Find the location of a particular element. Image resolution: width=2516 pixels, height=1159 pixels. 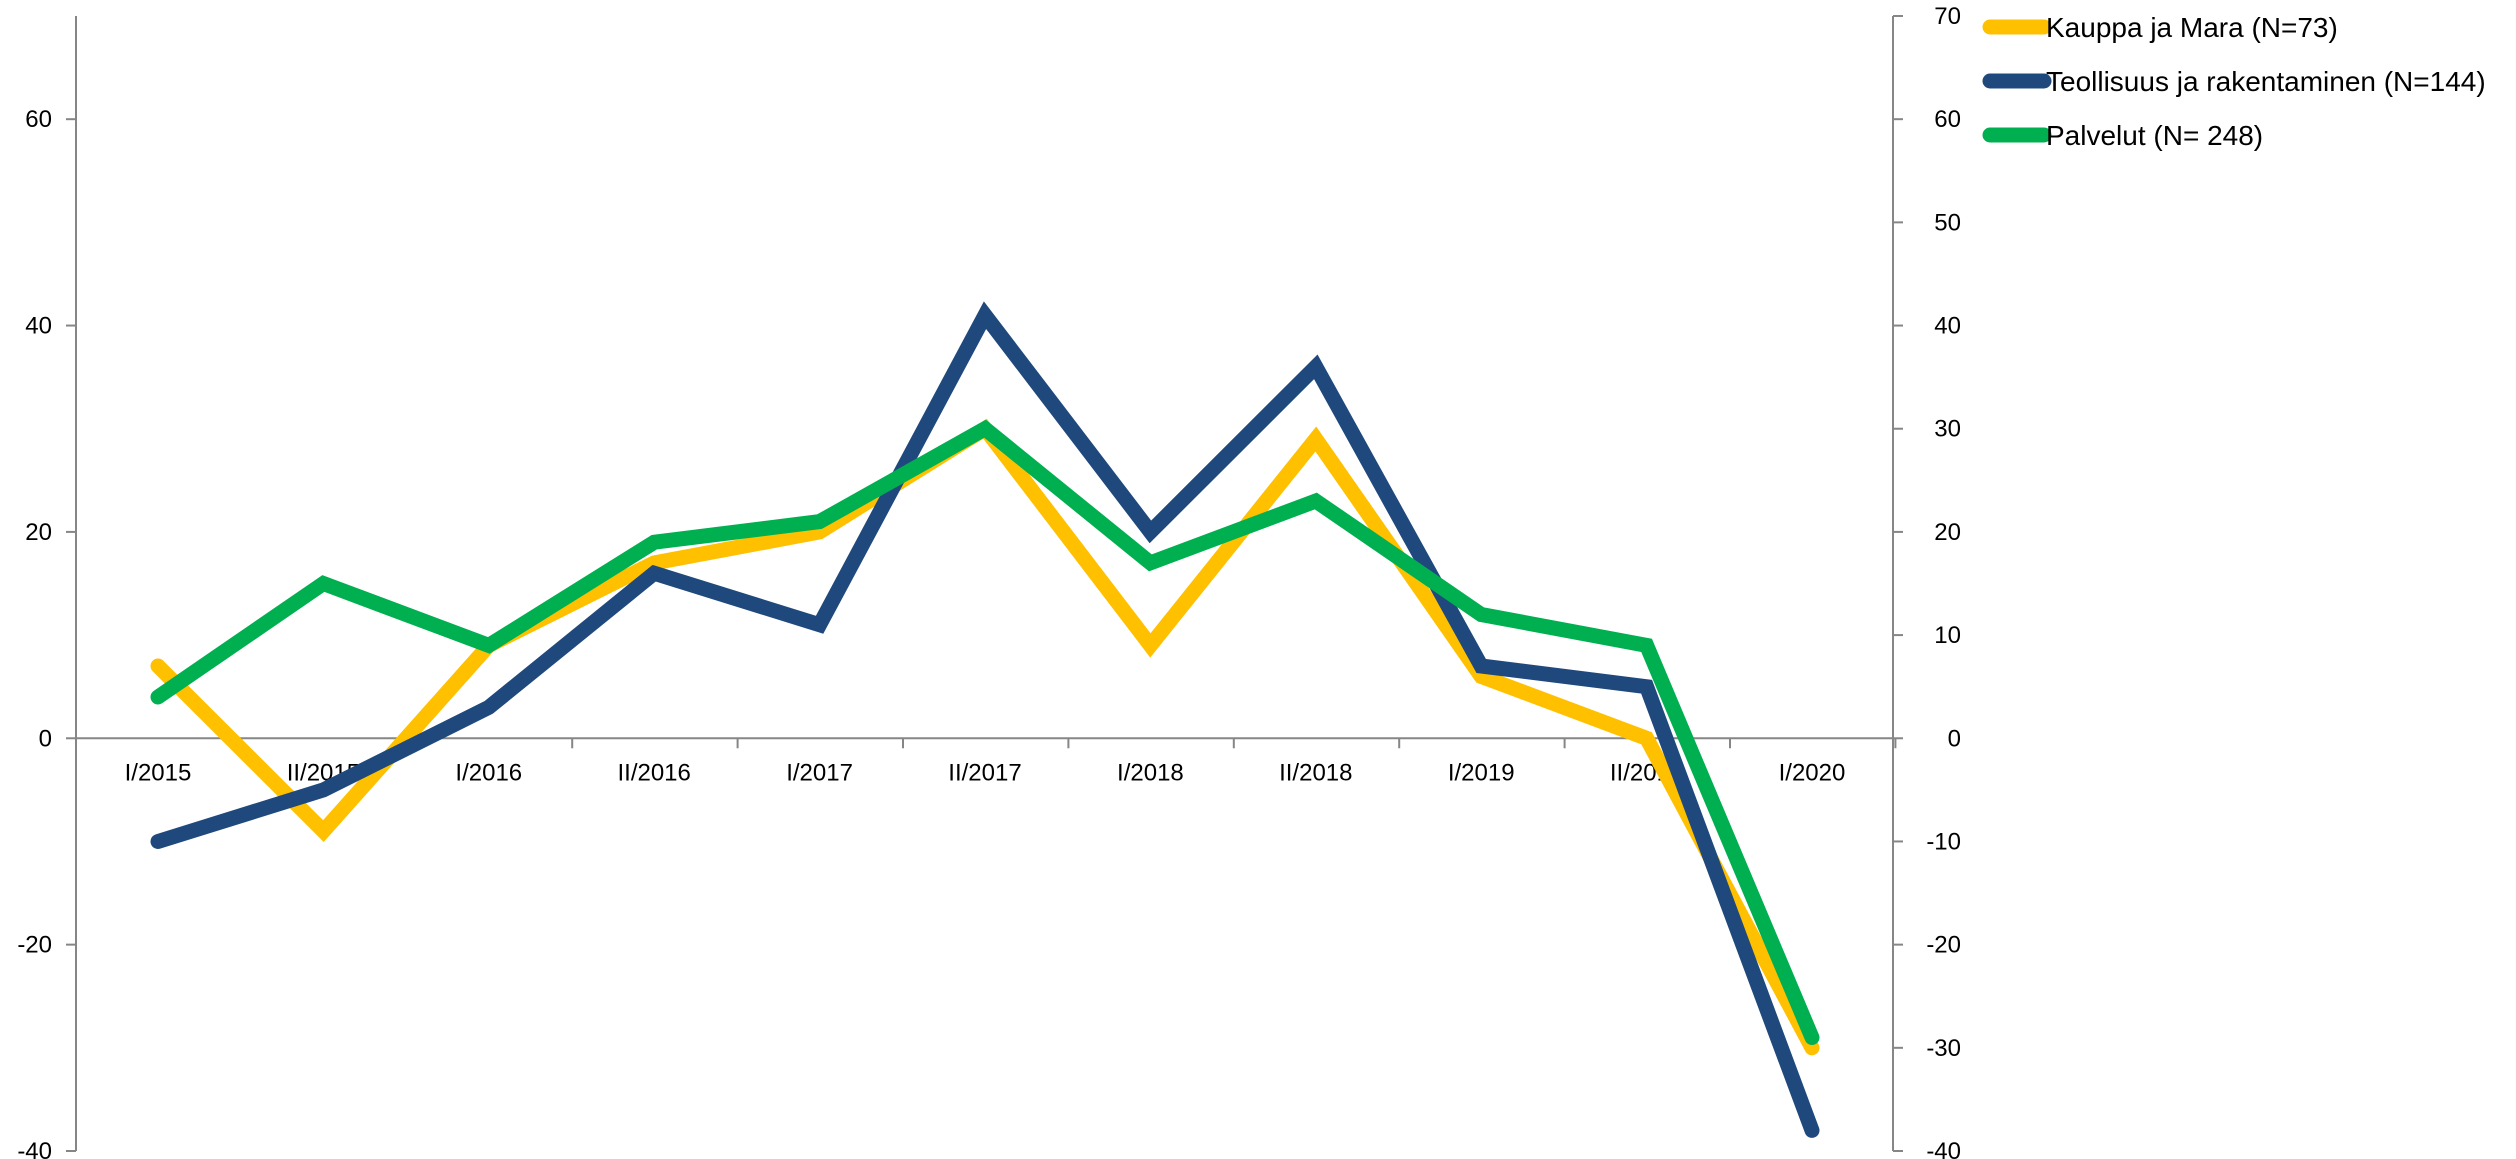

right-y-tick-label: 50 is located at coordinates (1947, 222).